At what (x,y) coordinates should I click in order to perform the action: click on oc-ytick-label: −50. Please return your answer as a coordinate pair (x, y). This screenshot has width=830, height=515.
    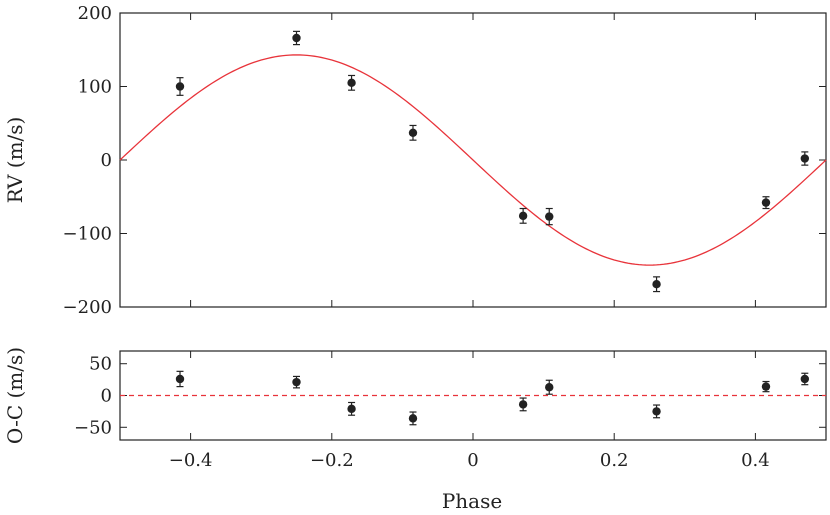
    Looking at the image, I should click on (93, 427).